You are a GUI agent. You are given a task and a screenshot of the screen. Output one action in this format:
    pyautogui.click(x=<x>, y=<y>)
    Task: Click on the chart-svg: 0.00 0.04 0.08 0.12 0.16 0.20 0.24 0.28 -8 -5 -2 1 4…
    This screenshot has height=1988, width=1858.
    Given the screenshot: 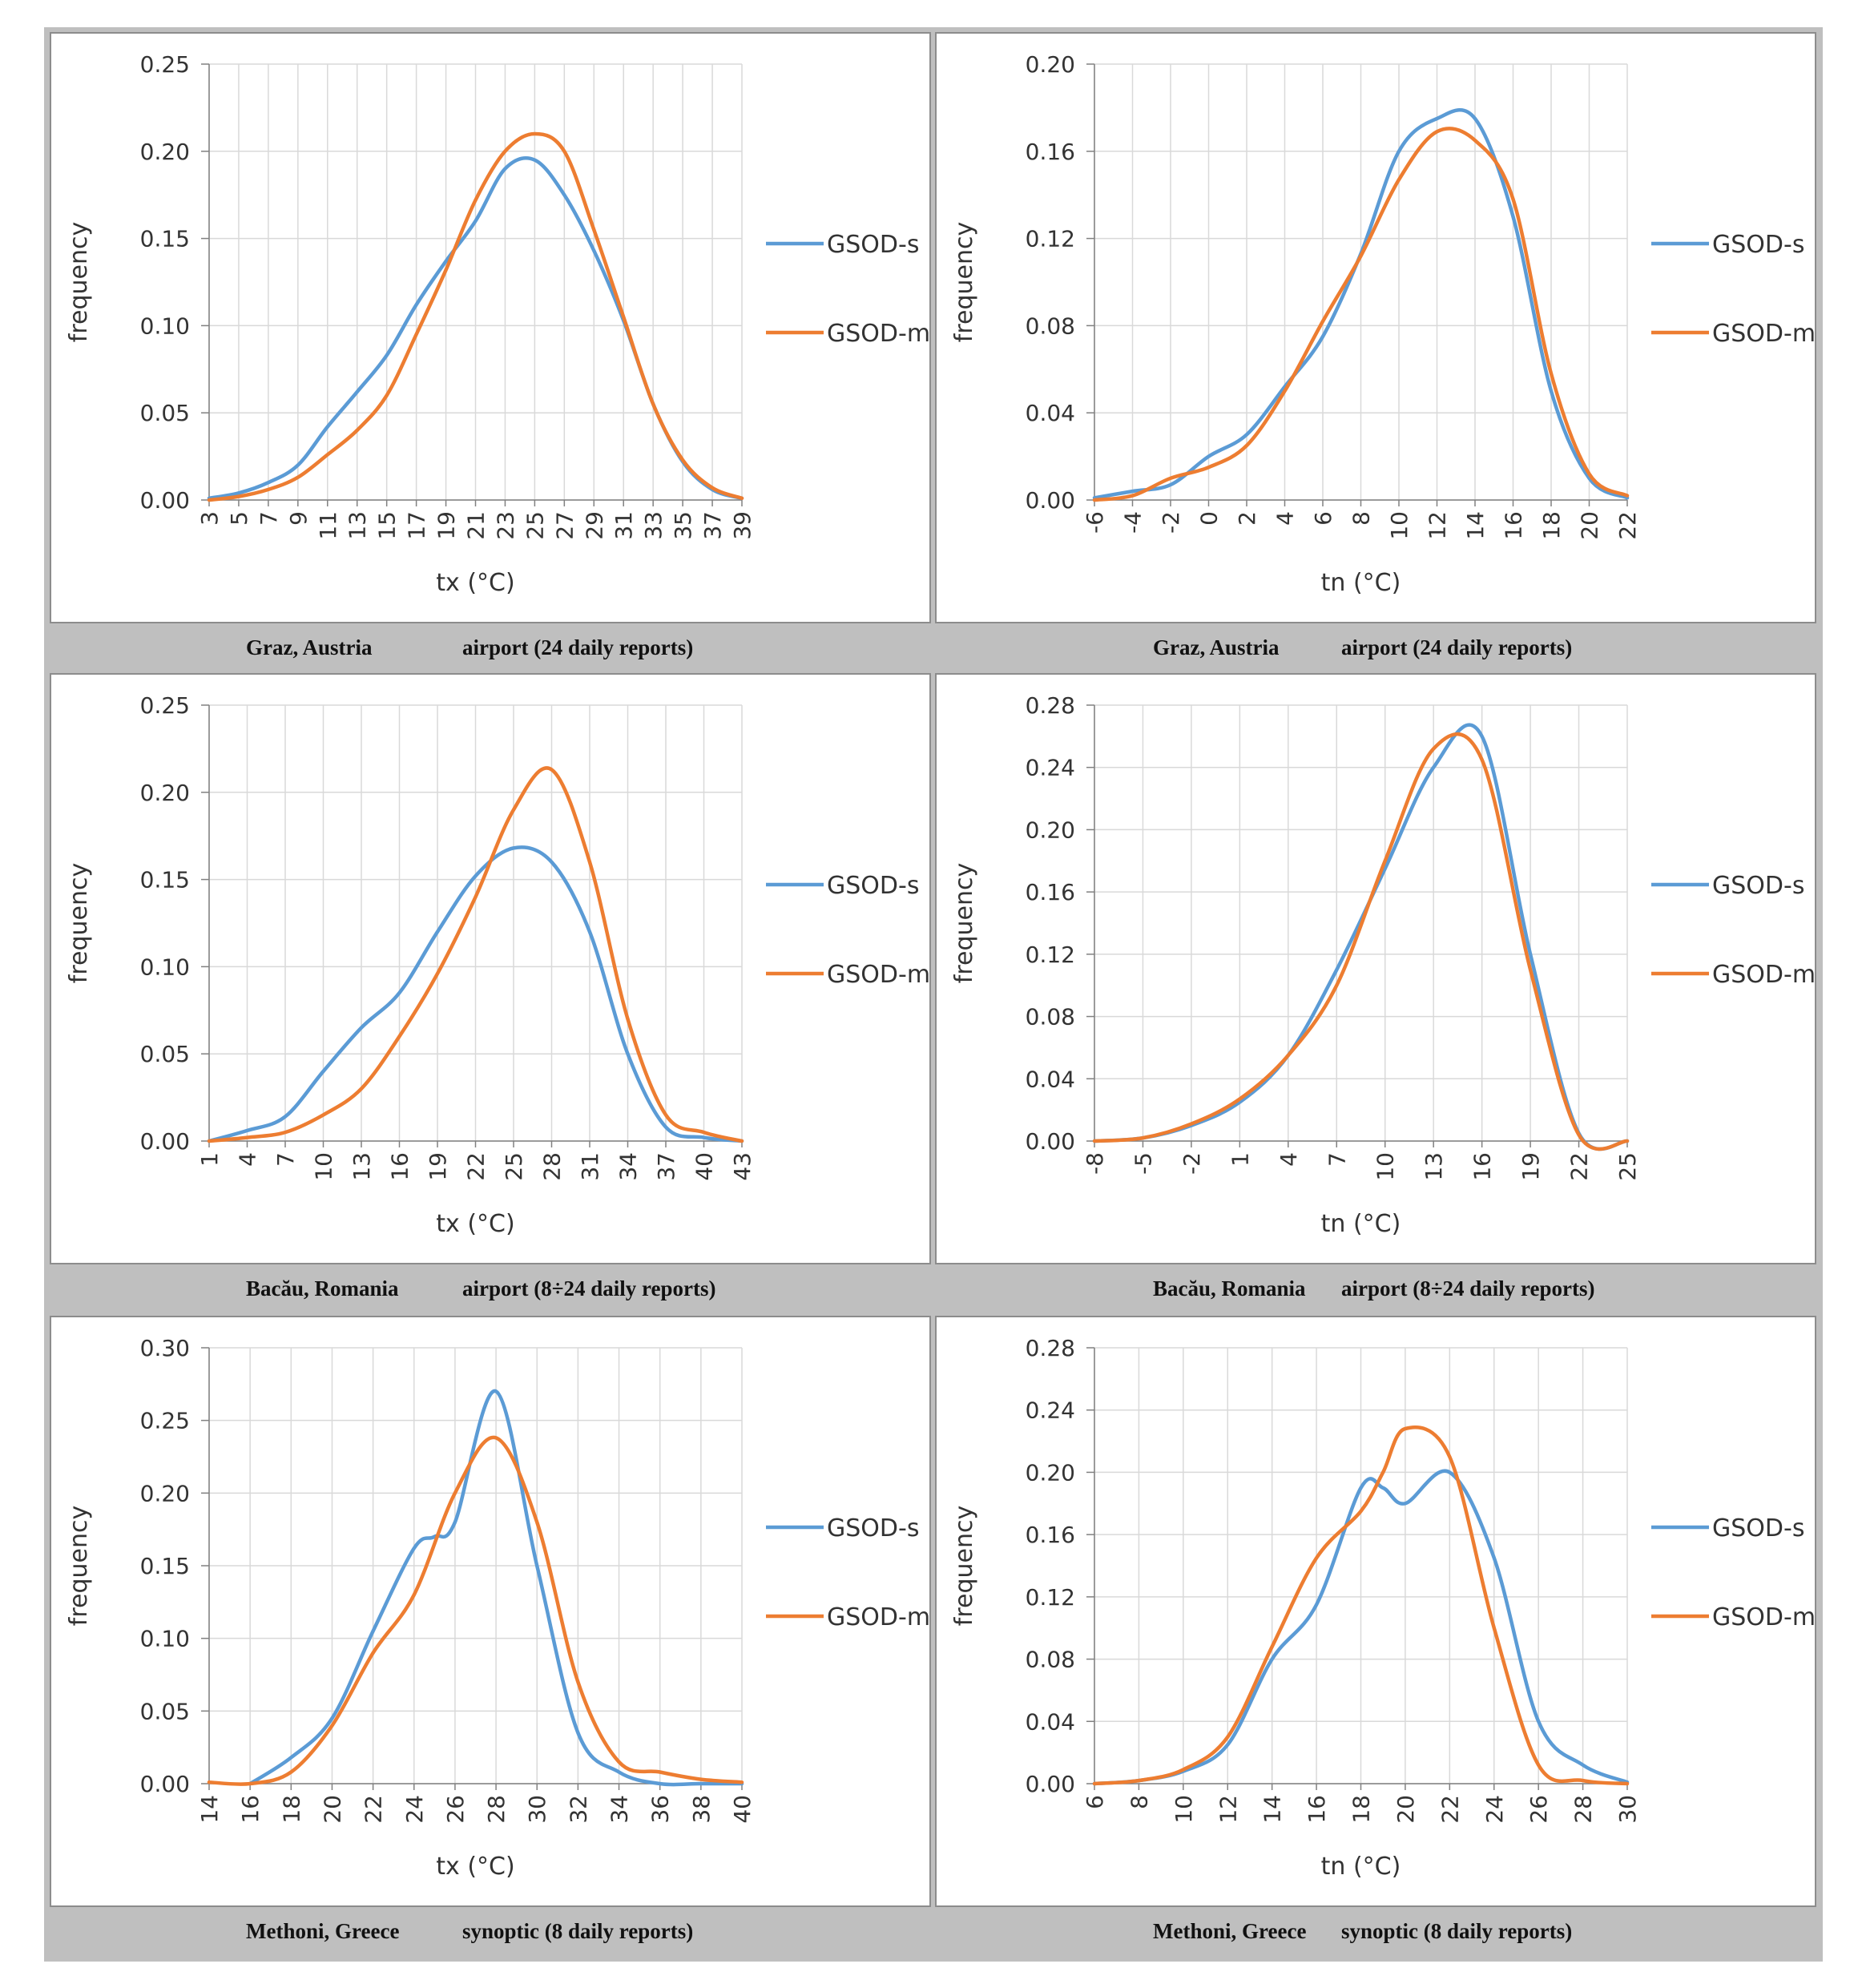 What is the action you would take?
    pyautogui.click(x=1383, y=965)
    